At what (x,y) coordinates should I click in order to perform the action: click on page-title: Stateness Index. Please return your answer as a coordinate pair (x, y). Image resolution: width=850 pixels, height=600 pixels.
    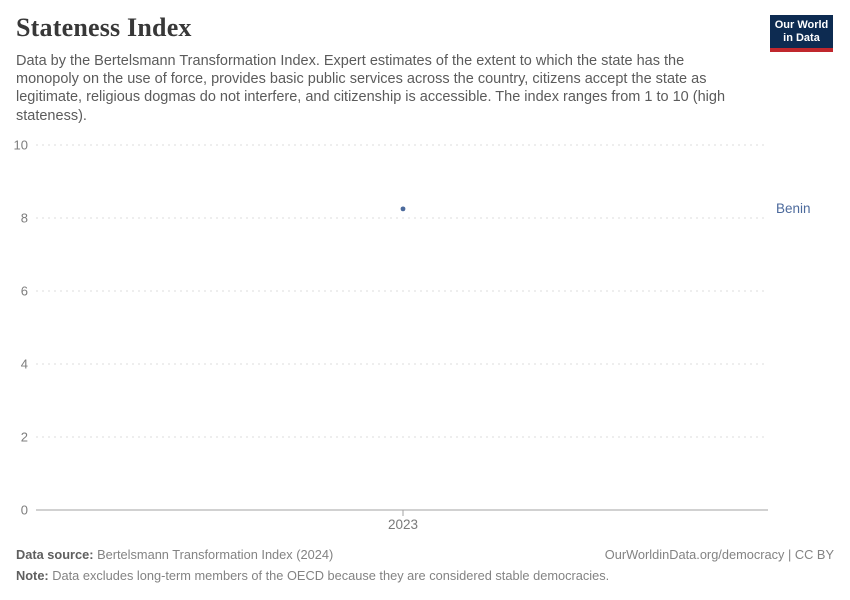
    Looking at the image, I should click on (104, 27).